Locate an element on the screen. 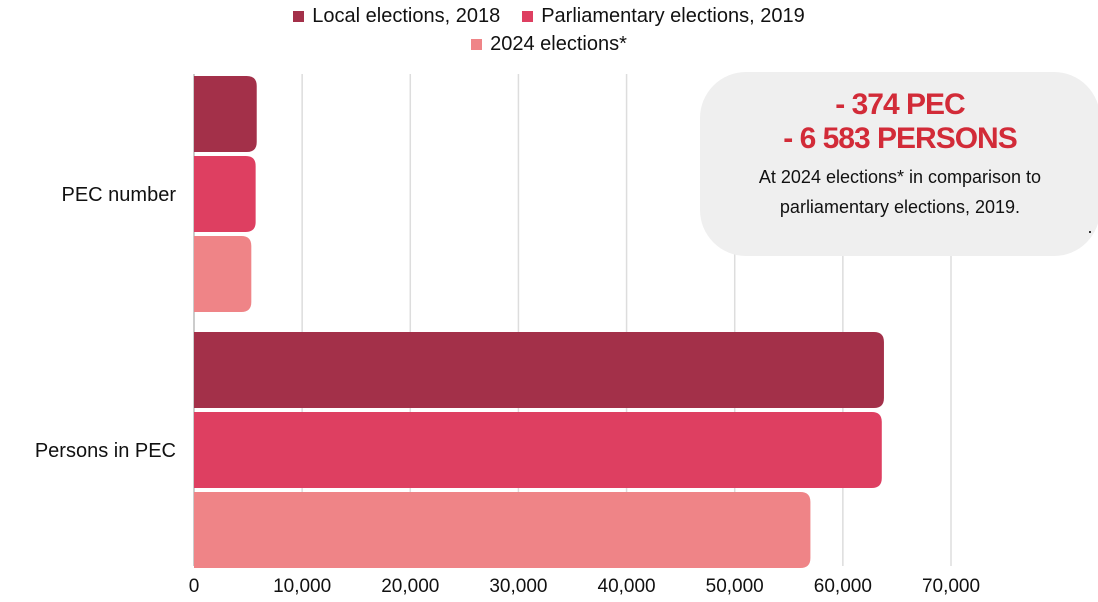 This screenshot has height=602, width=1098. x-tick-label: 10,000 is located at coordinates (302, 586).